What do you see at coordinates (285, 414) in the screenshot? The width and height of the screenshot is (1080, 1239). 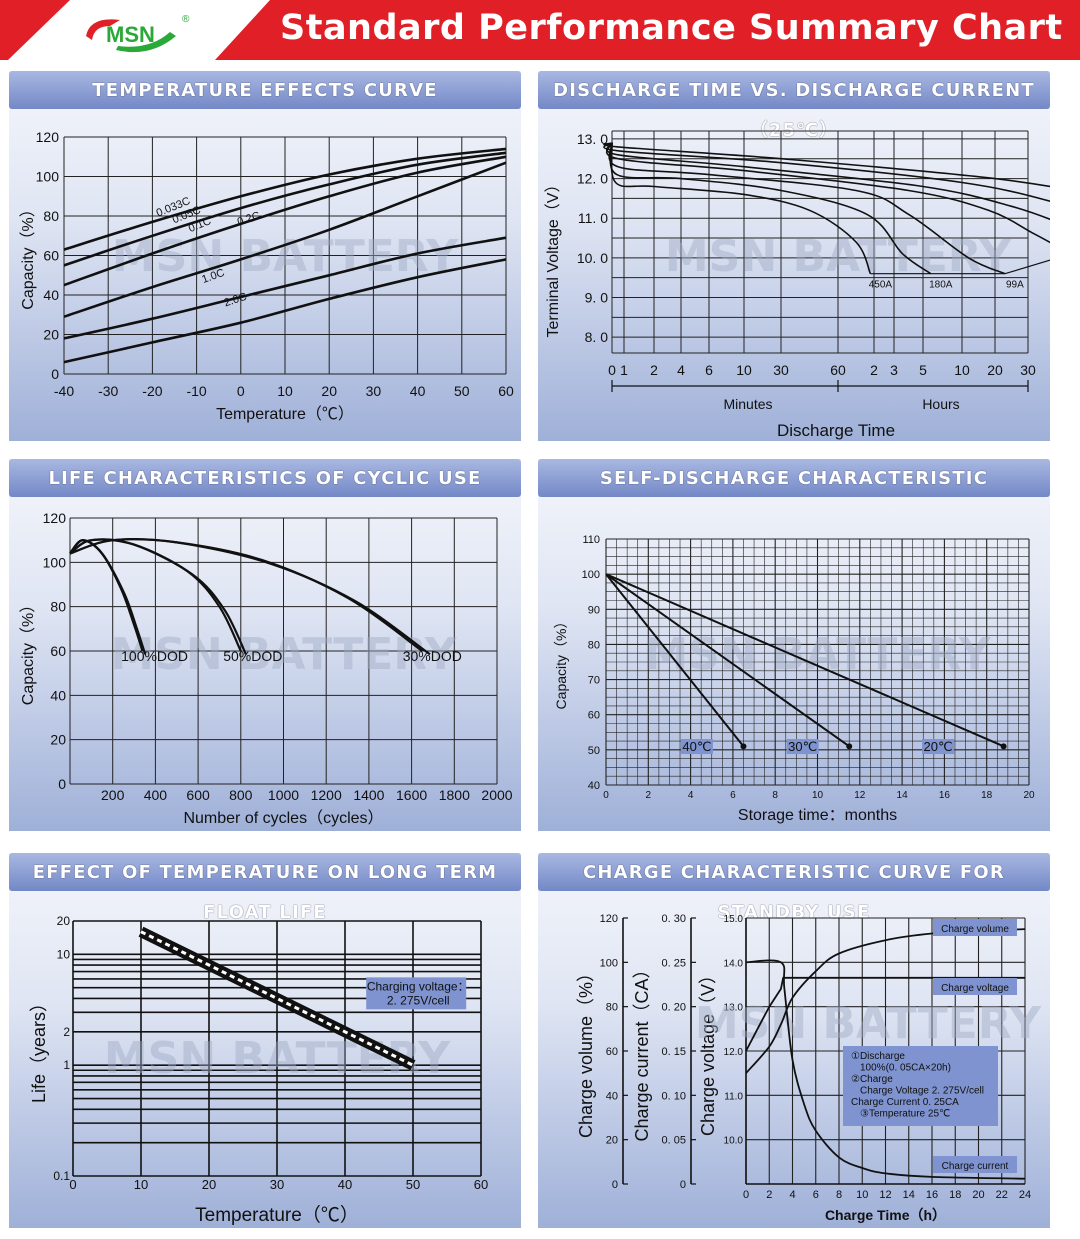 I see `x-axis-label: Temperature（℃）` at bounding box center [285, 414].